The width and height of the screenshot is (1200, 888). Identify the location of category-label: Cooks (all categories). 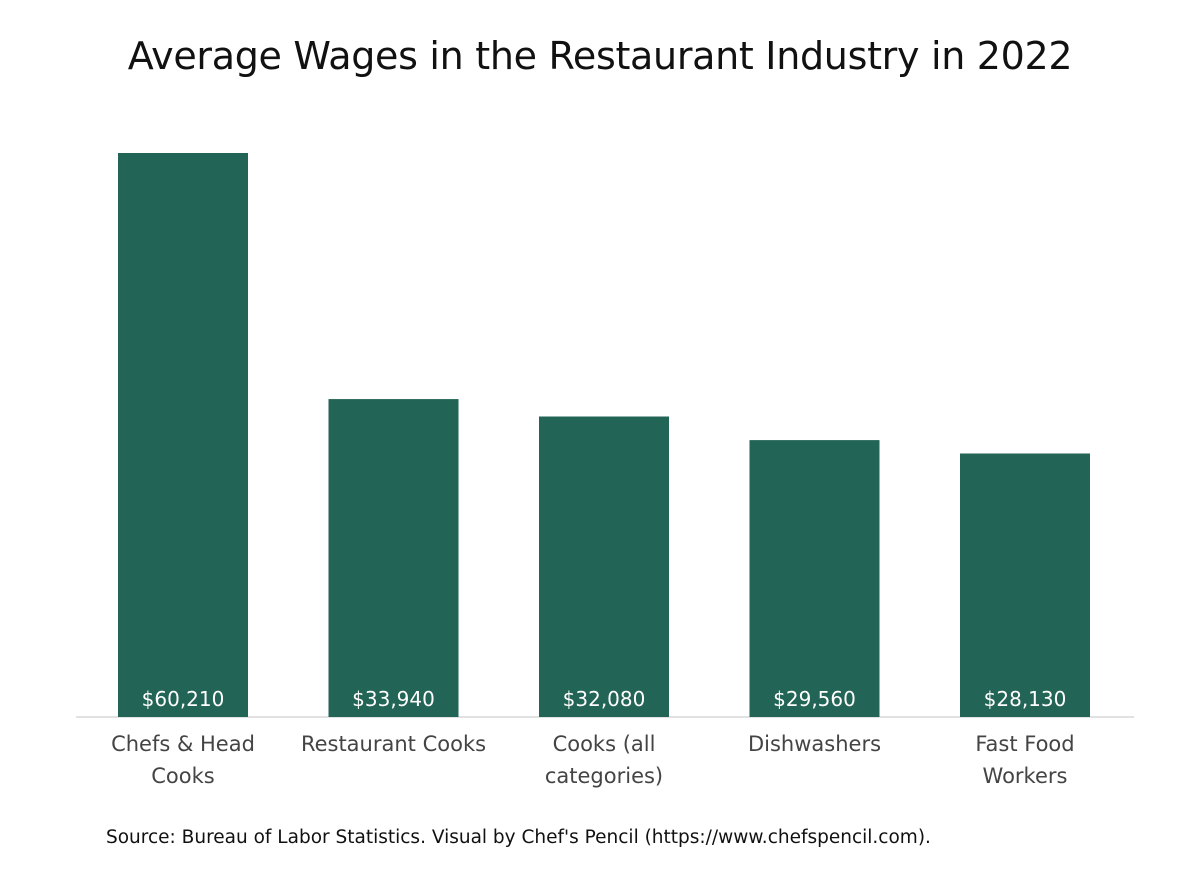
(604, 760).